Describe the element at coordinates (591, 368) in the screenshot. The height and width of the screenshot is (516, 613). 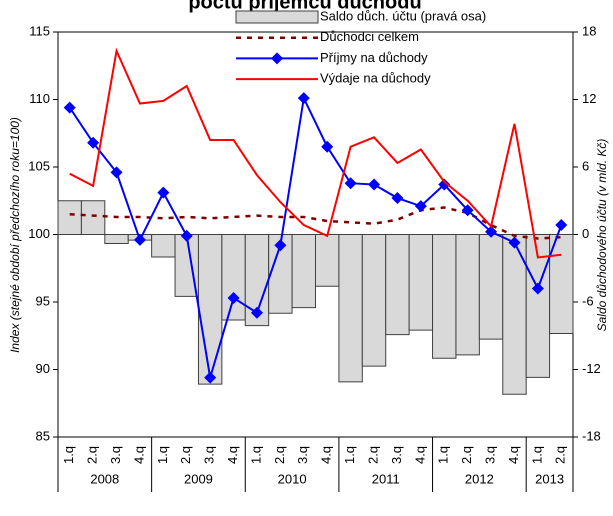
I see `y2-tick-label: -12` at that location.